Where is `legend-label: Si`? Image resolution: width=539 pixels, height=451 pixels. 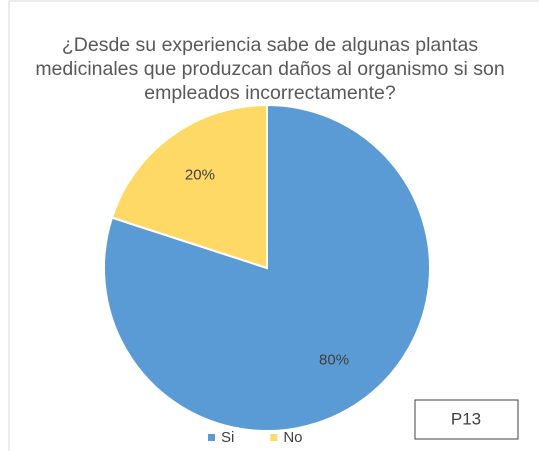
legend-label: Si is located at coordinates (227, 437).